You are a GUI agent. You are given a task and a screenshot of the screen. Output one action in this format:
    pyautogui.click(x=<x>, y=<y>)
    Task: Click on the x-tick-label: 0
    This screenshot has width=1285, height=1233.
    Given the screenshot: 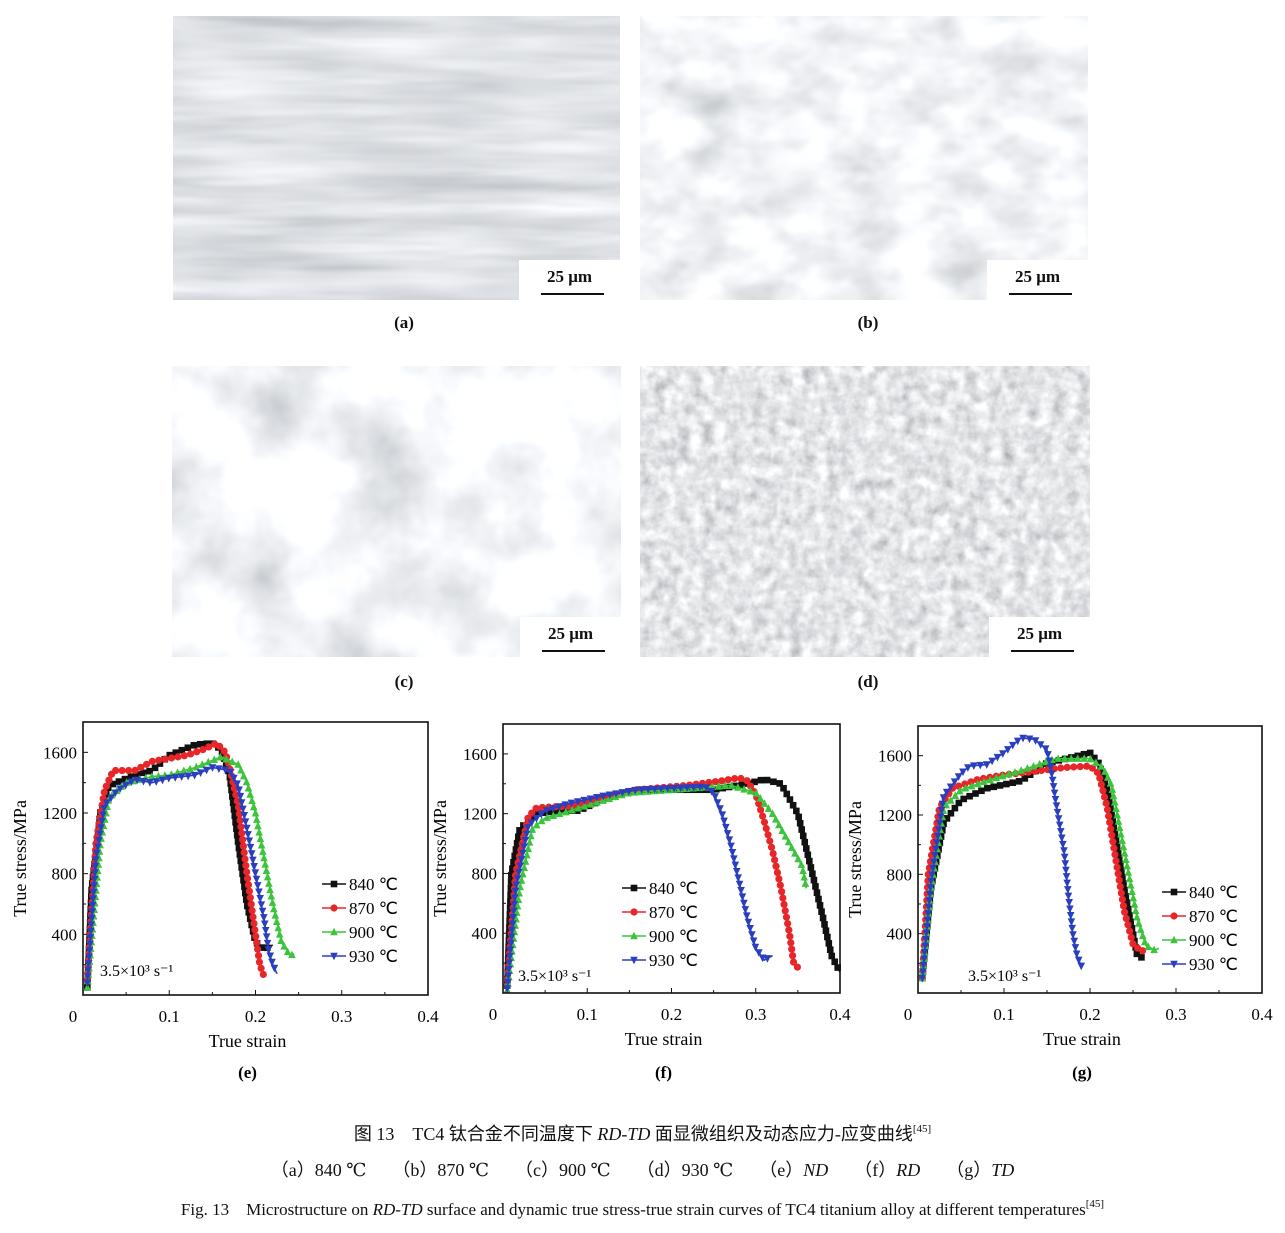 What is the action you would take?
    pyautogui.click(x=908, y=1014)
    